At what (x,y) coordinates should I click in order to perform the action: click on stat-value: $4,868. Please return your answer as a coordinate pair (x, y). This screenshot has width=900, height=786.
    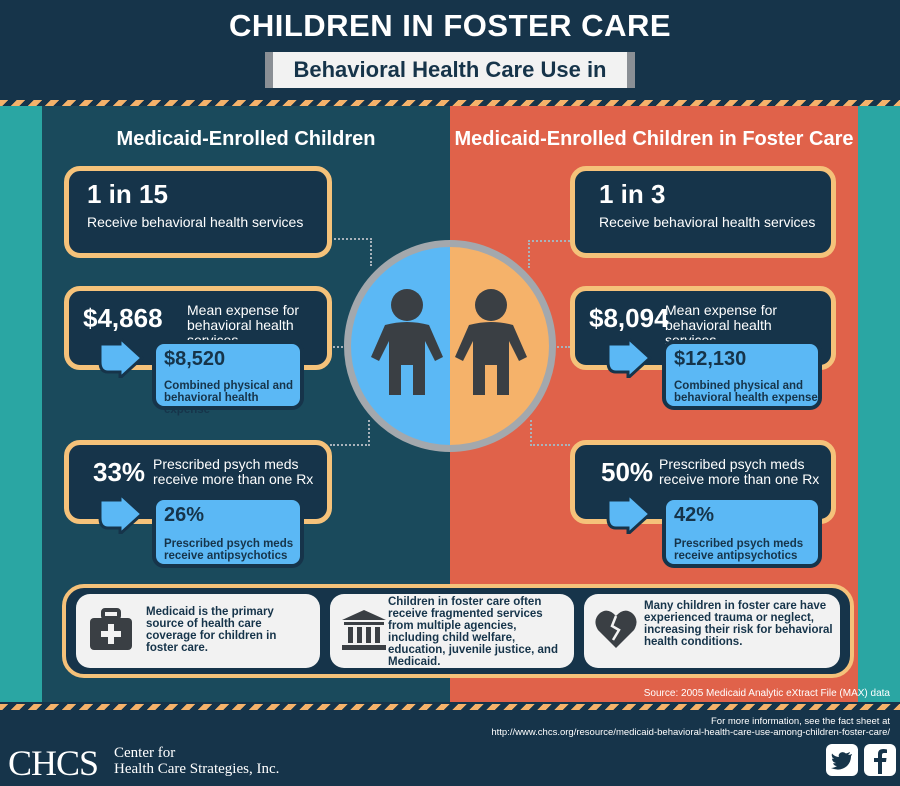
    Looking at the image, I should click on (123, 318).